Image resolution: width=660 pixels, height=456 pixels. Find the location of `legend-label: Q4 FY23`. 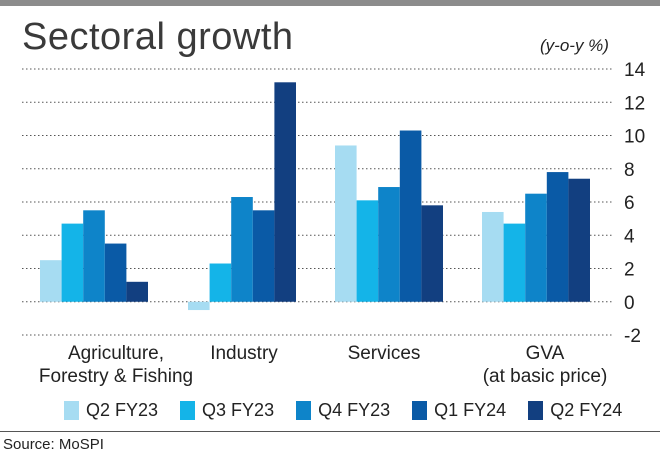

legend-label: Q4 FY23 is located at coordinates (354, 410).